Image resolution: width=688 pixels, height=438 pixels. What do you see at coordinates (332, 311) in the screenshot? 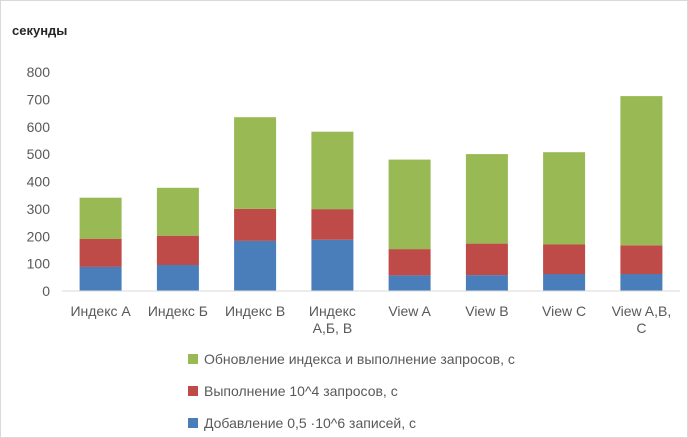
I see `x-tick-label: Индекс` at bounding box center [332, 311].